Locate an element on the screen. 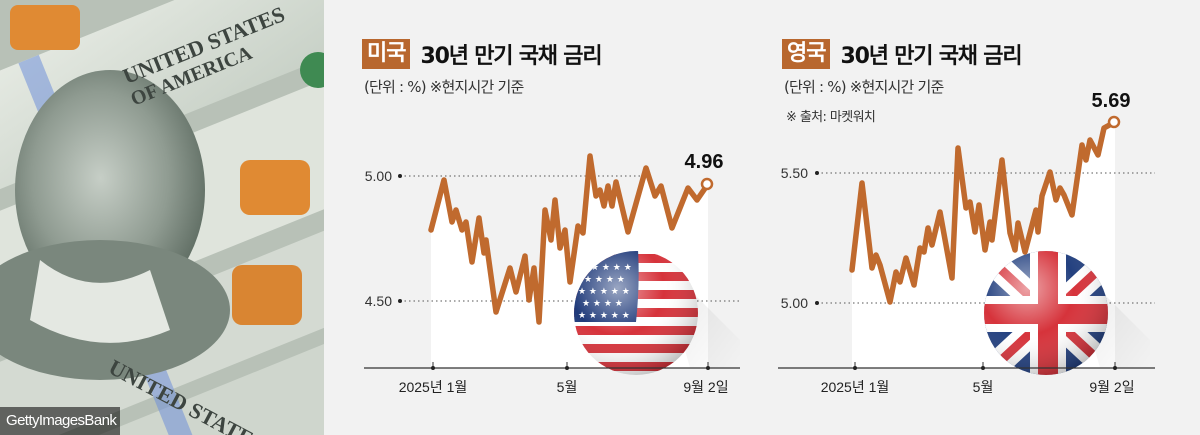  us-yield-line is located at coordinates (569, 239).